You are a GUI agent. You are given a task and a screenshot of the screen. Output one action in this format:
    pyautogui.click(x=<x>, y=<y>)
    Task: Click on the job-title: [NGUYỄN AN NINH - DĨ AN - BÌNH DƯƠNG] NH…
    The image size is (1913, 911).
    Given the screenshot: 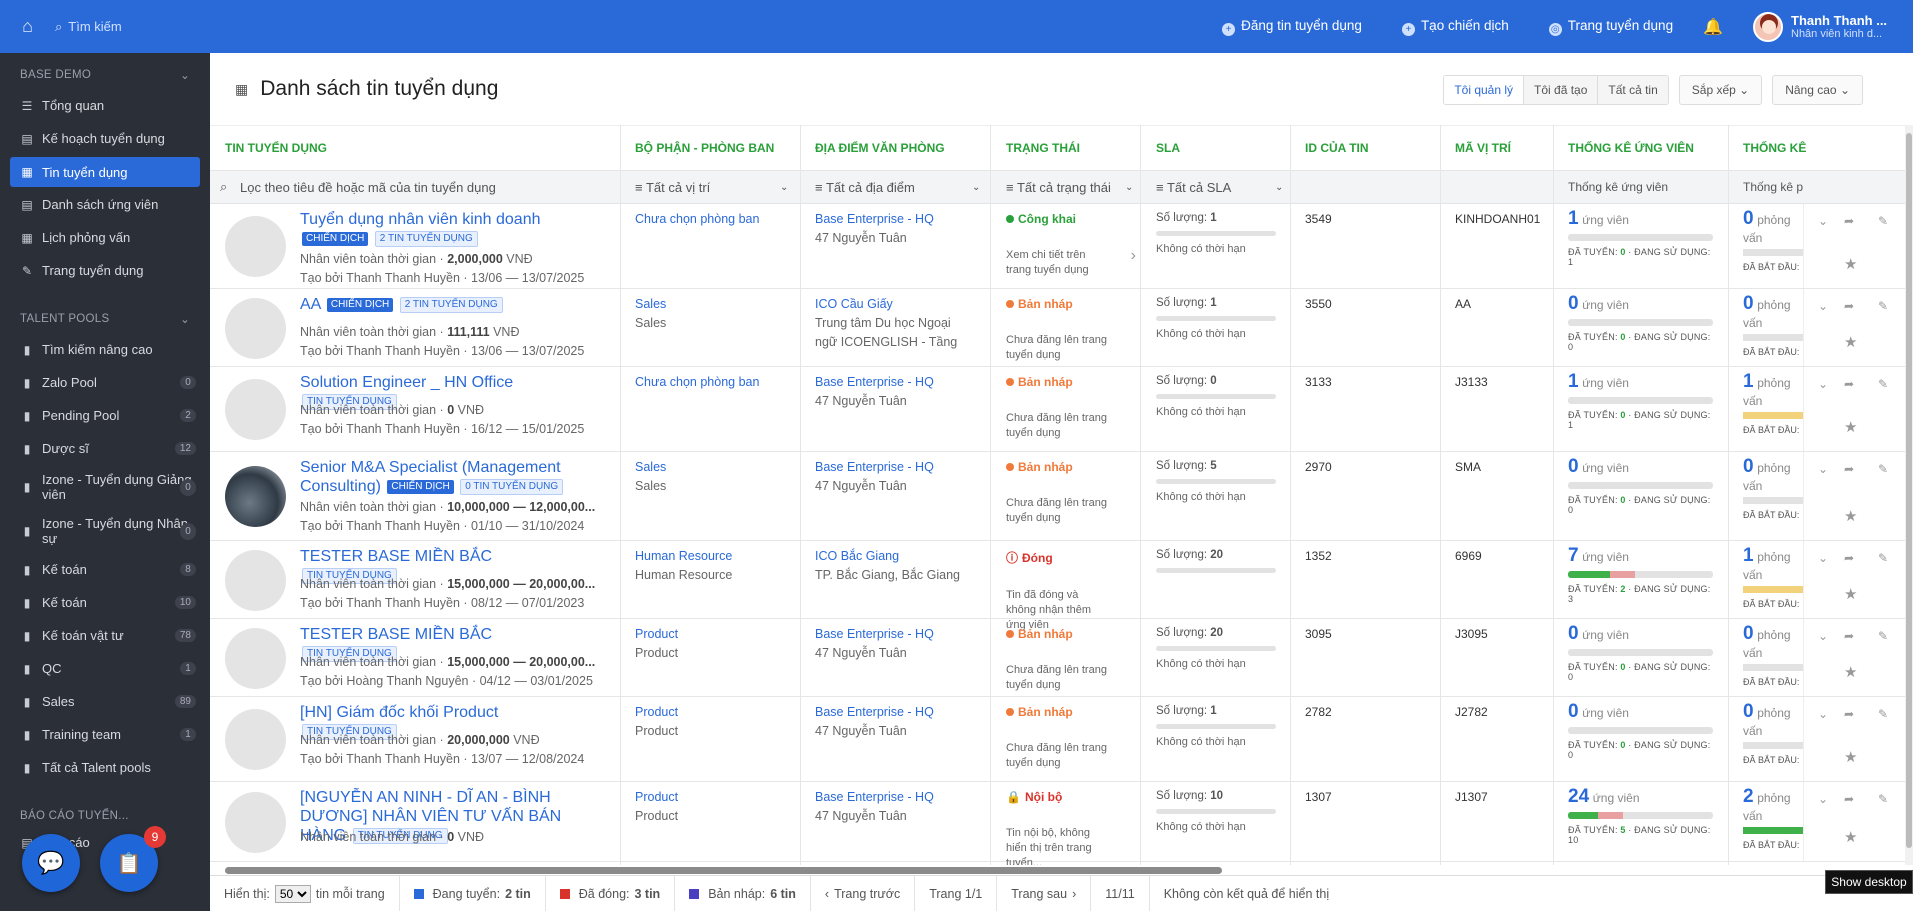 What is the action you would take?
    pyautogui.click(x=431, y=816)
    